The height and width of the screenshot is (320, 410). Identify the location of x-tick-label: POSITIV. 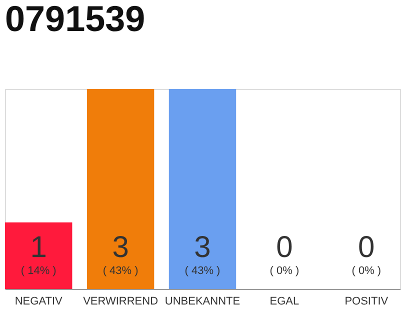
(366, 302).